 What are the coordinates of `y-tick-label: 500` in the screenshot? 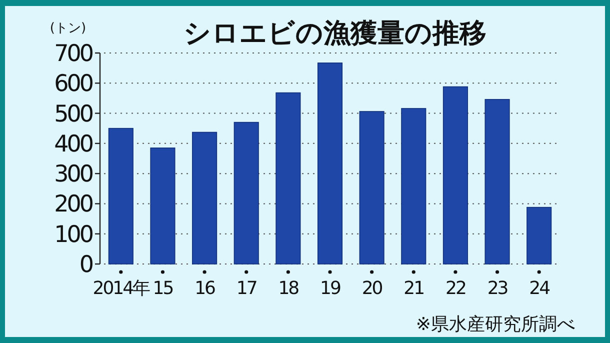 It's located at (74, 114).